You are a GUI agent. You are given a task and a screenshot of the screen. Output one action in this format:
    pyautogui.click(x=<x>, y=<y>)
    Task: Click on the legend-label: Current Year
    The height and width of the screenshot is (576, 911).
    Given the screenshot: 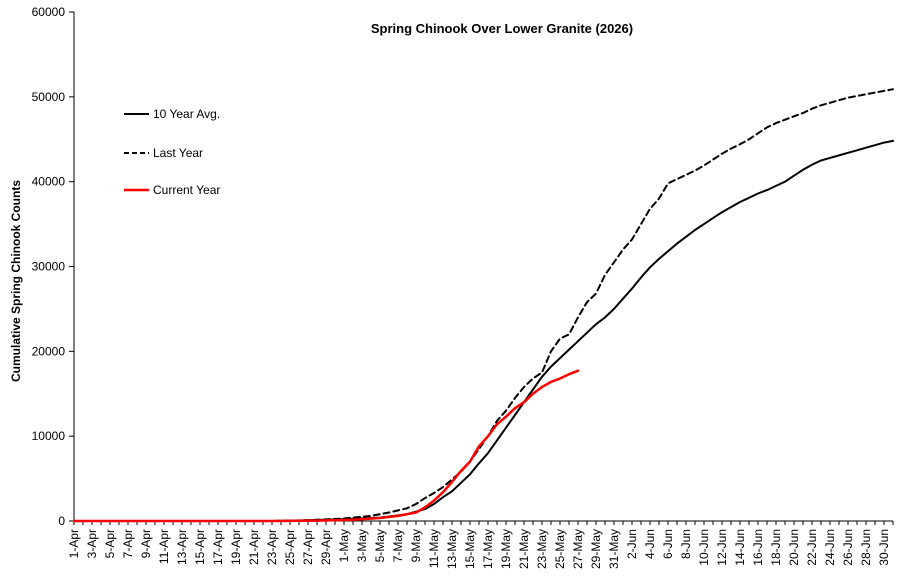 What is the action you would take?
    pyautogui.click(x=186, y=190)
    